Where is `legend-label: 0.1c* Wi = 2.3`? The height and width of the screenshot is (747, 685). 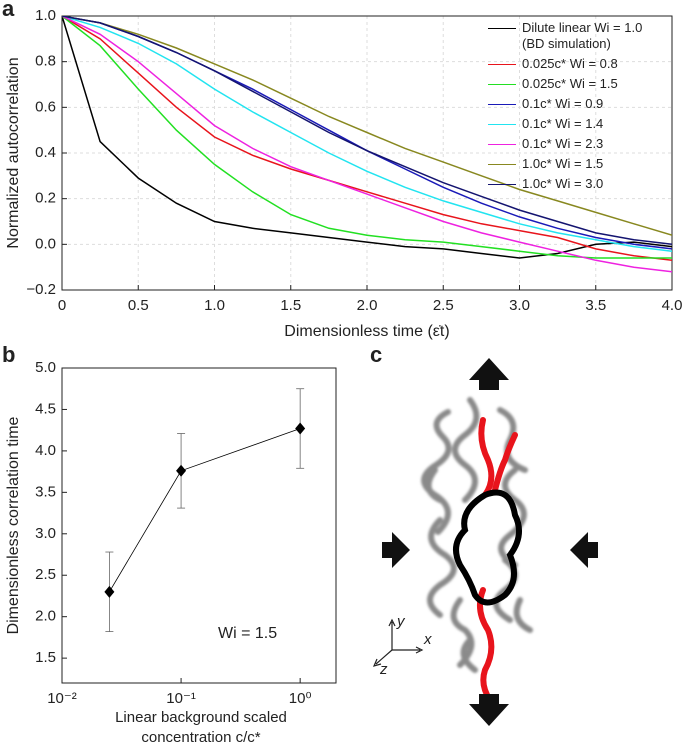
legend-label: 0.1c* Wi = 2.3 is located at coordinates (563, 143).